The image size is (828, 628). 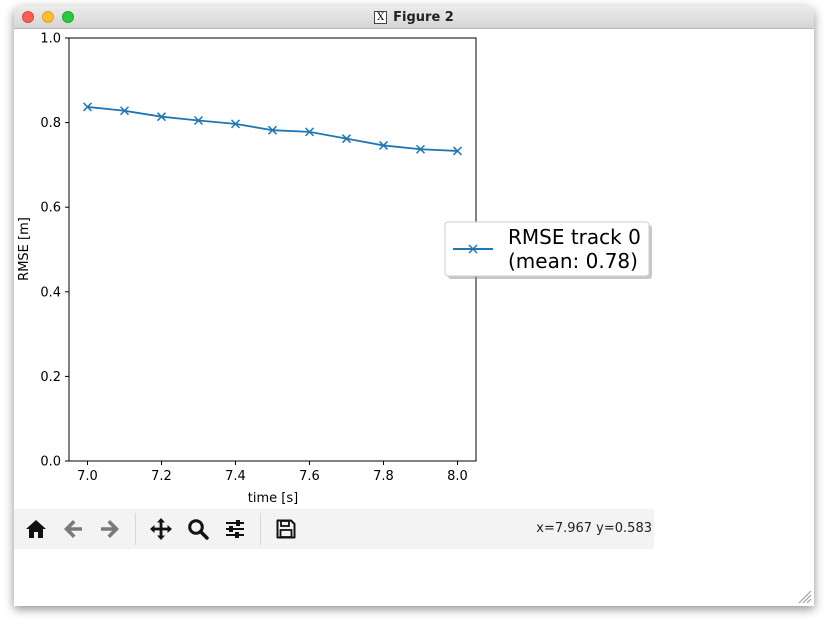 I want to click on configure-subplots-button, so click(x=235, y=529).